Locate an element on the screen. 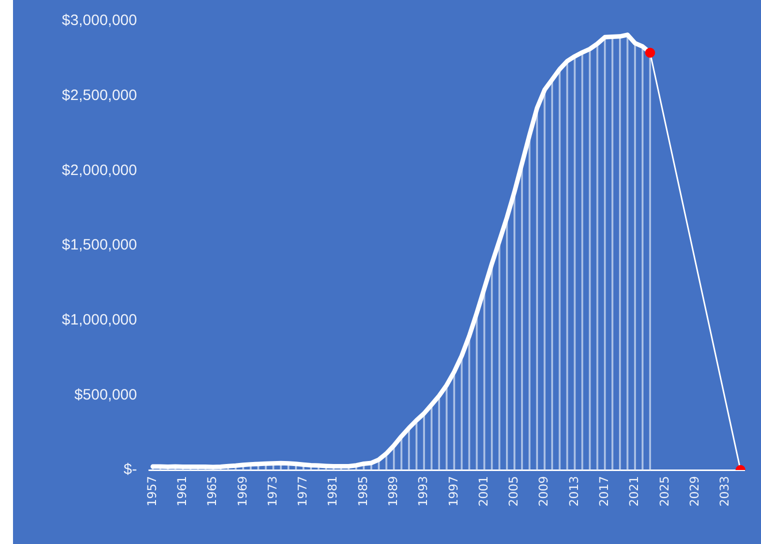  y-tick-label: $2,500,000 is located at coordinates (99, 95).